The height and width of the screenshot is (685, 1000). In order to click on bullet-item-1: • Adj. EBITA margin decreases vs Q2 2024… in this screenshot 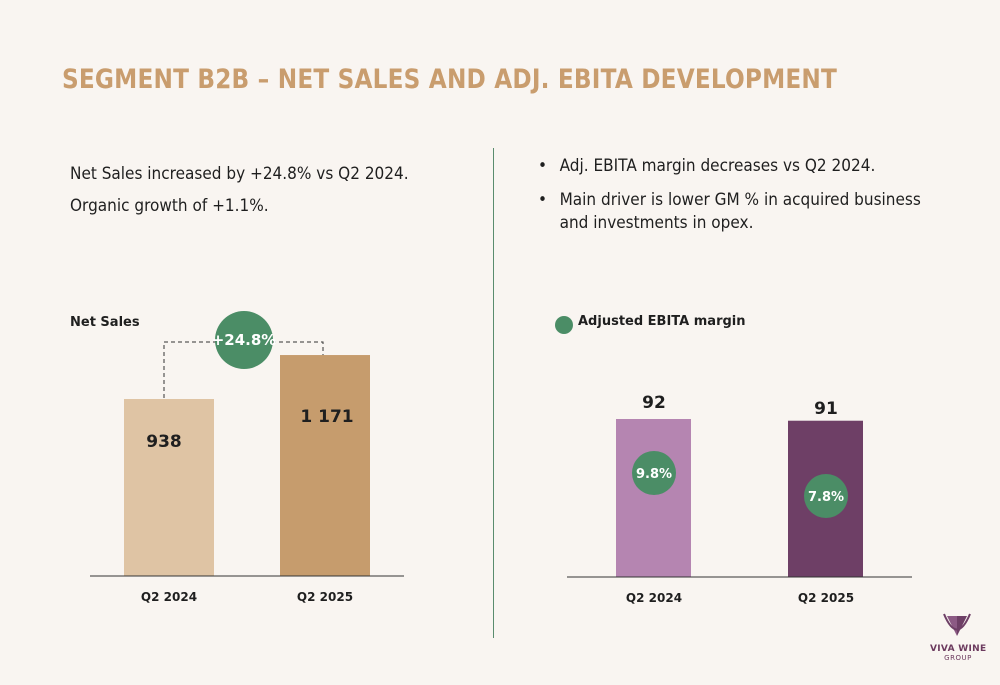, I will do `click(729, 166)`.